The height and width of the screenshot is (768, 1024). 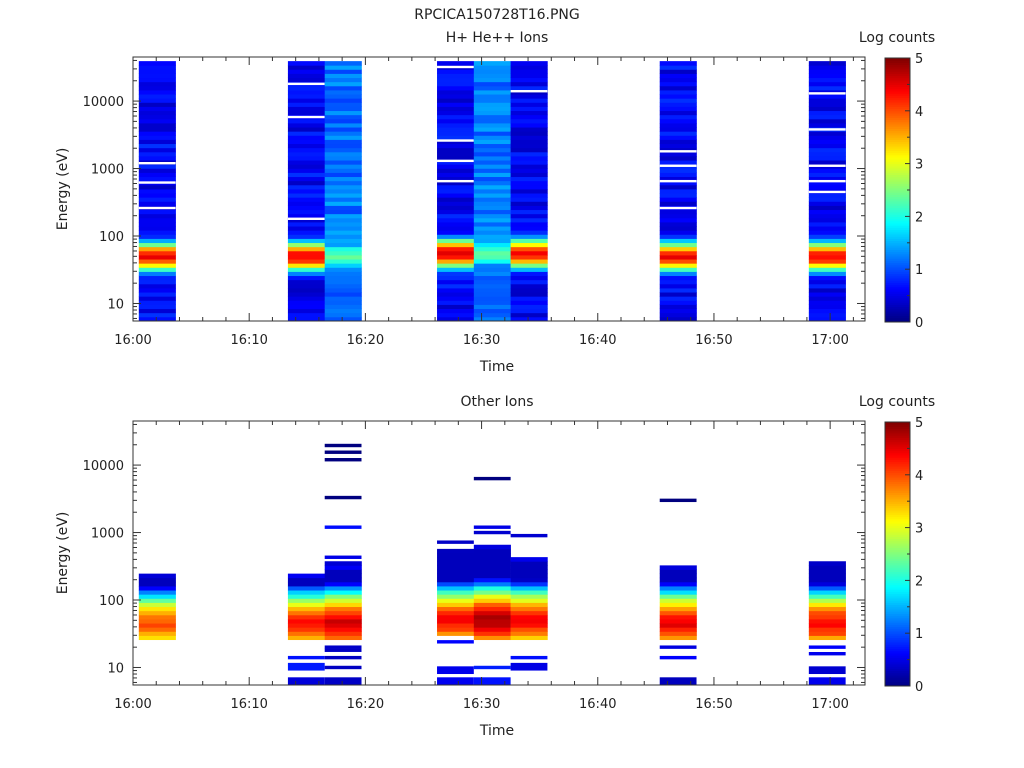 I want to click on panel-2-colorbar: 0 1 2 3 4 5, so click(x=903, y=555).